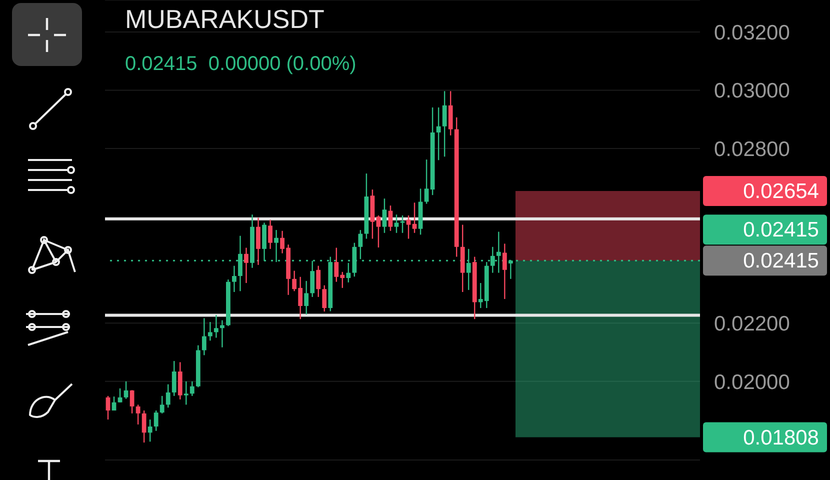 Image resolution: width=830 pixels, height=480 pixels. I want to click on text: 0.02415, so click(781, 230).